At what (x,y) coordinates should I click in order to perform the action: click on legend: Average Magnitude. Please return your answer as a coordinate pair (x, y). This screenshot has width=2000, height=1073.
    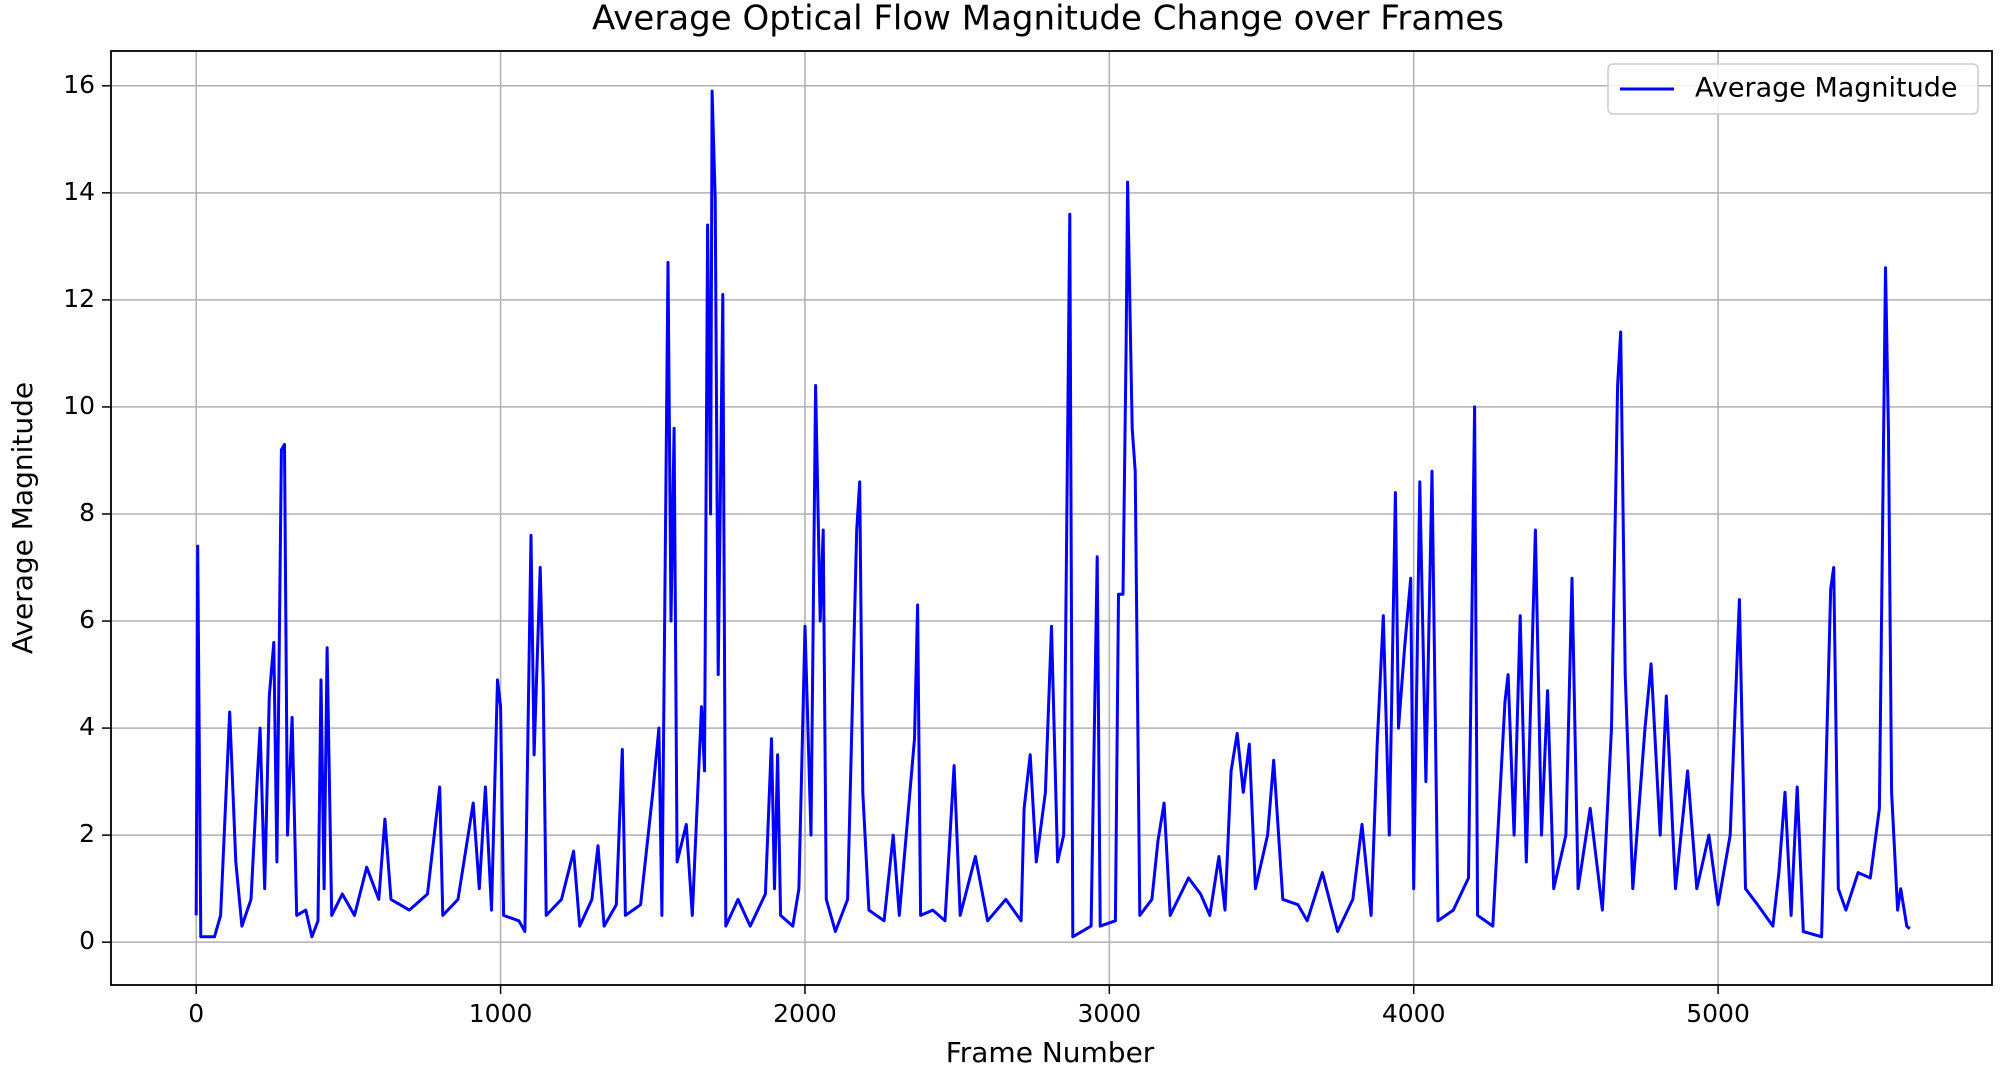
    Looking at the image, I should click on (1793, 89).